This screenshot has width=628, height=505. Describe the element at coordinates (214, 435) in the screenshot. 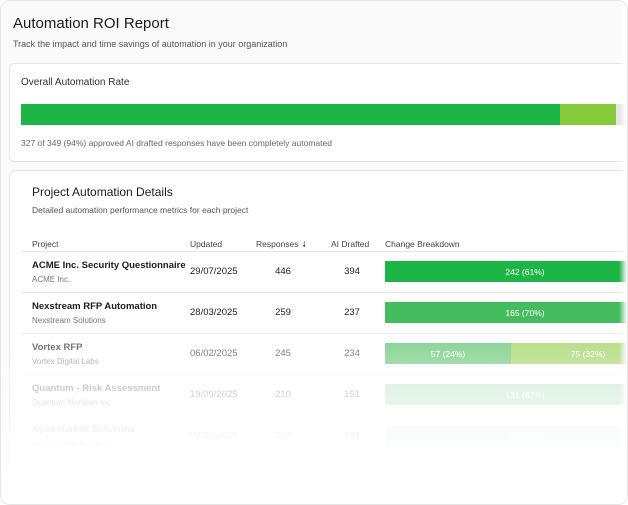

I see `updated-date: 09/10/2025` at that location.